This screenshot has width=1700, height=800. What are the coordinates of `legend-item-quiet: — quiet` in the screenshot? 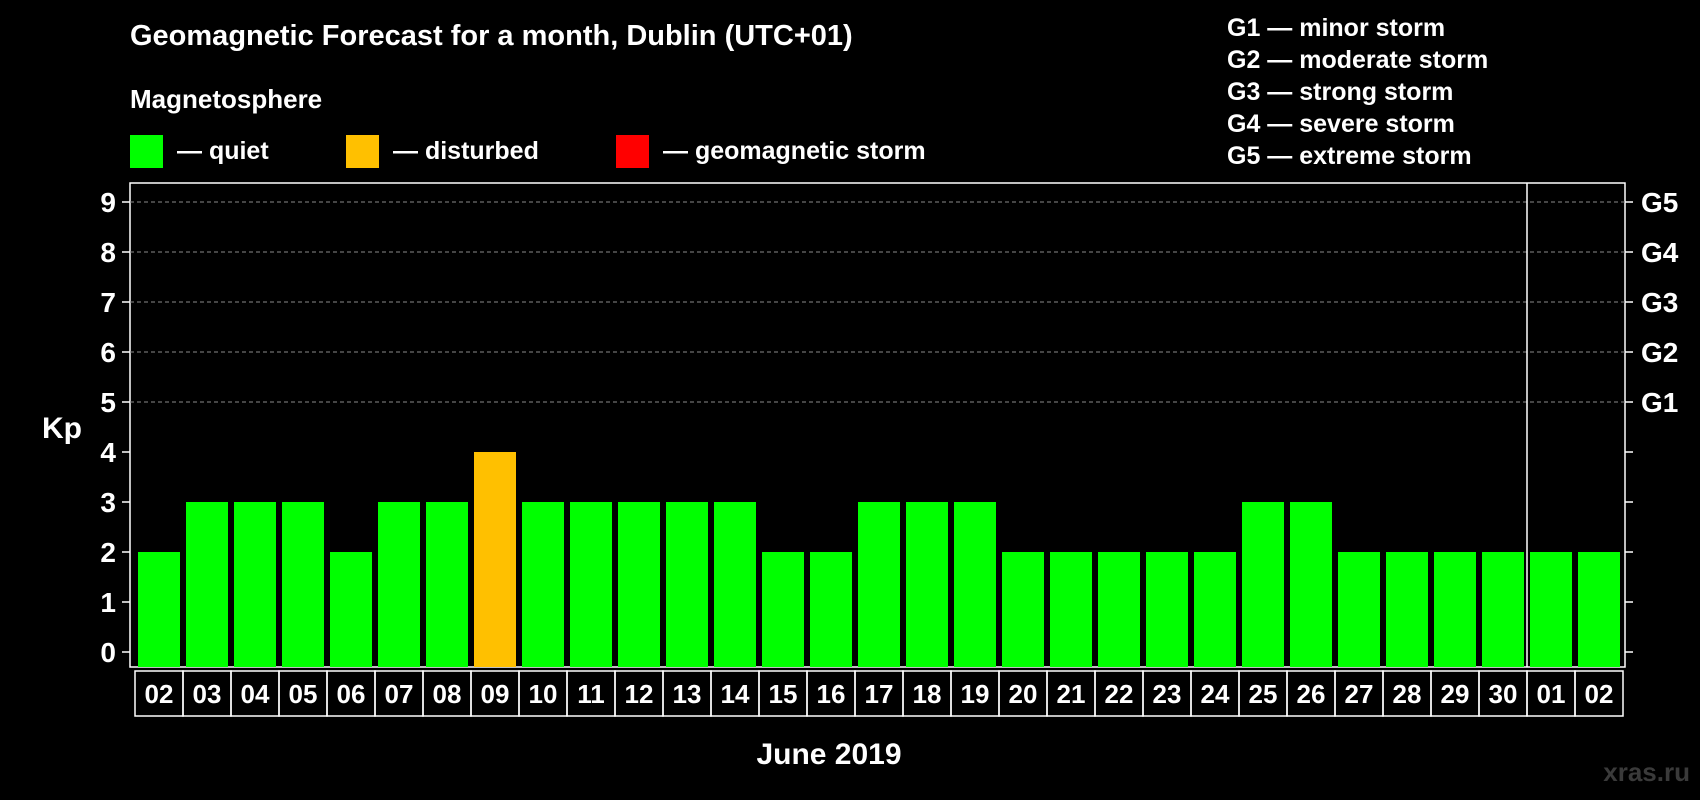 It's located at (199, 151).